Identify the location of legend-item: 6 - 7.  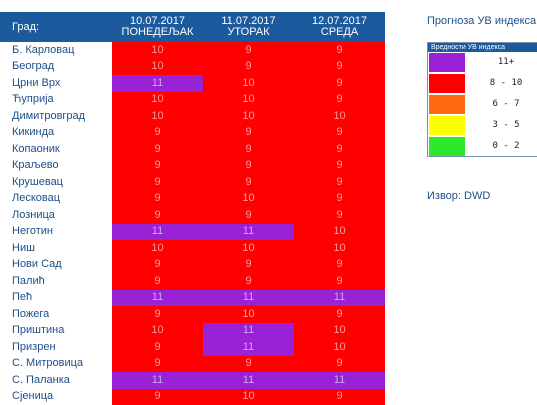
(482, 105).